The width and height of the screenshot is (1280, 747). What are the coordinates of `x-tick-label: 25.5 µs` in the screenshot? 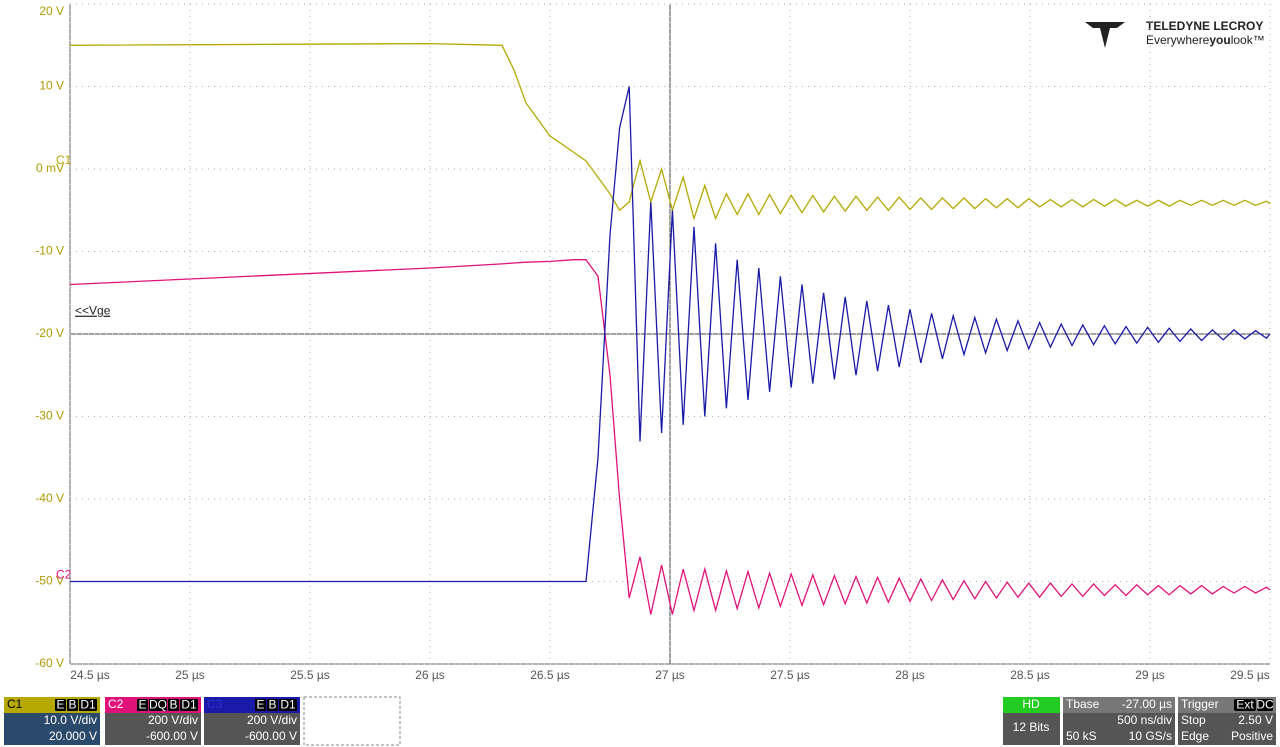 It's located at (310, 675).